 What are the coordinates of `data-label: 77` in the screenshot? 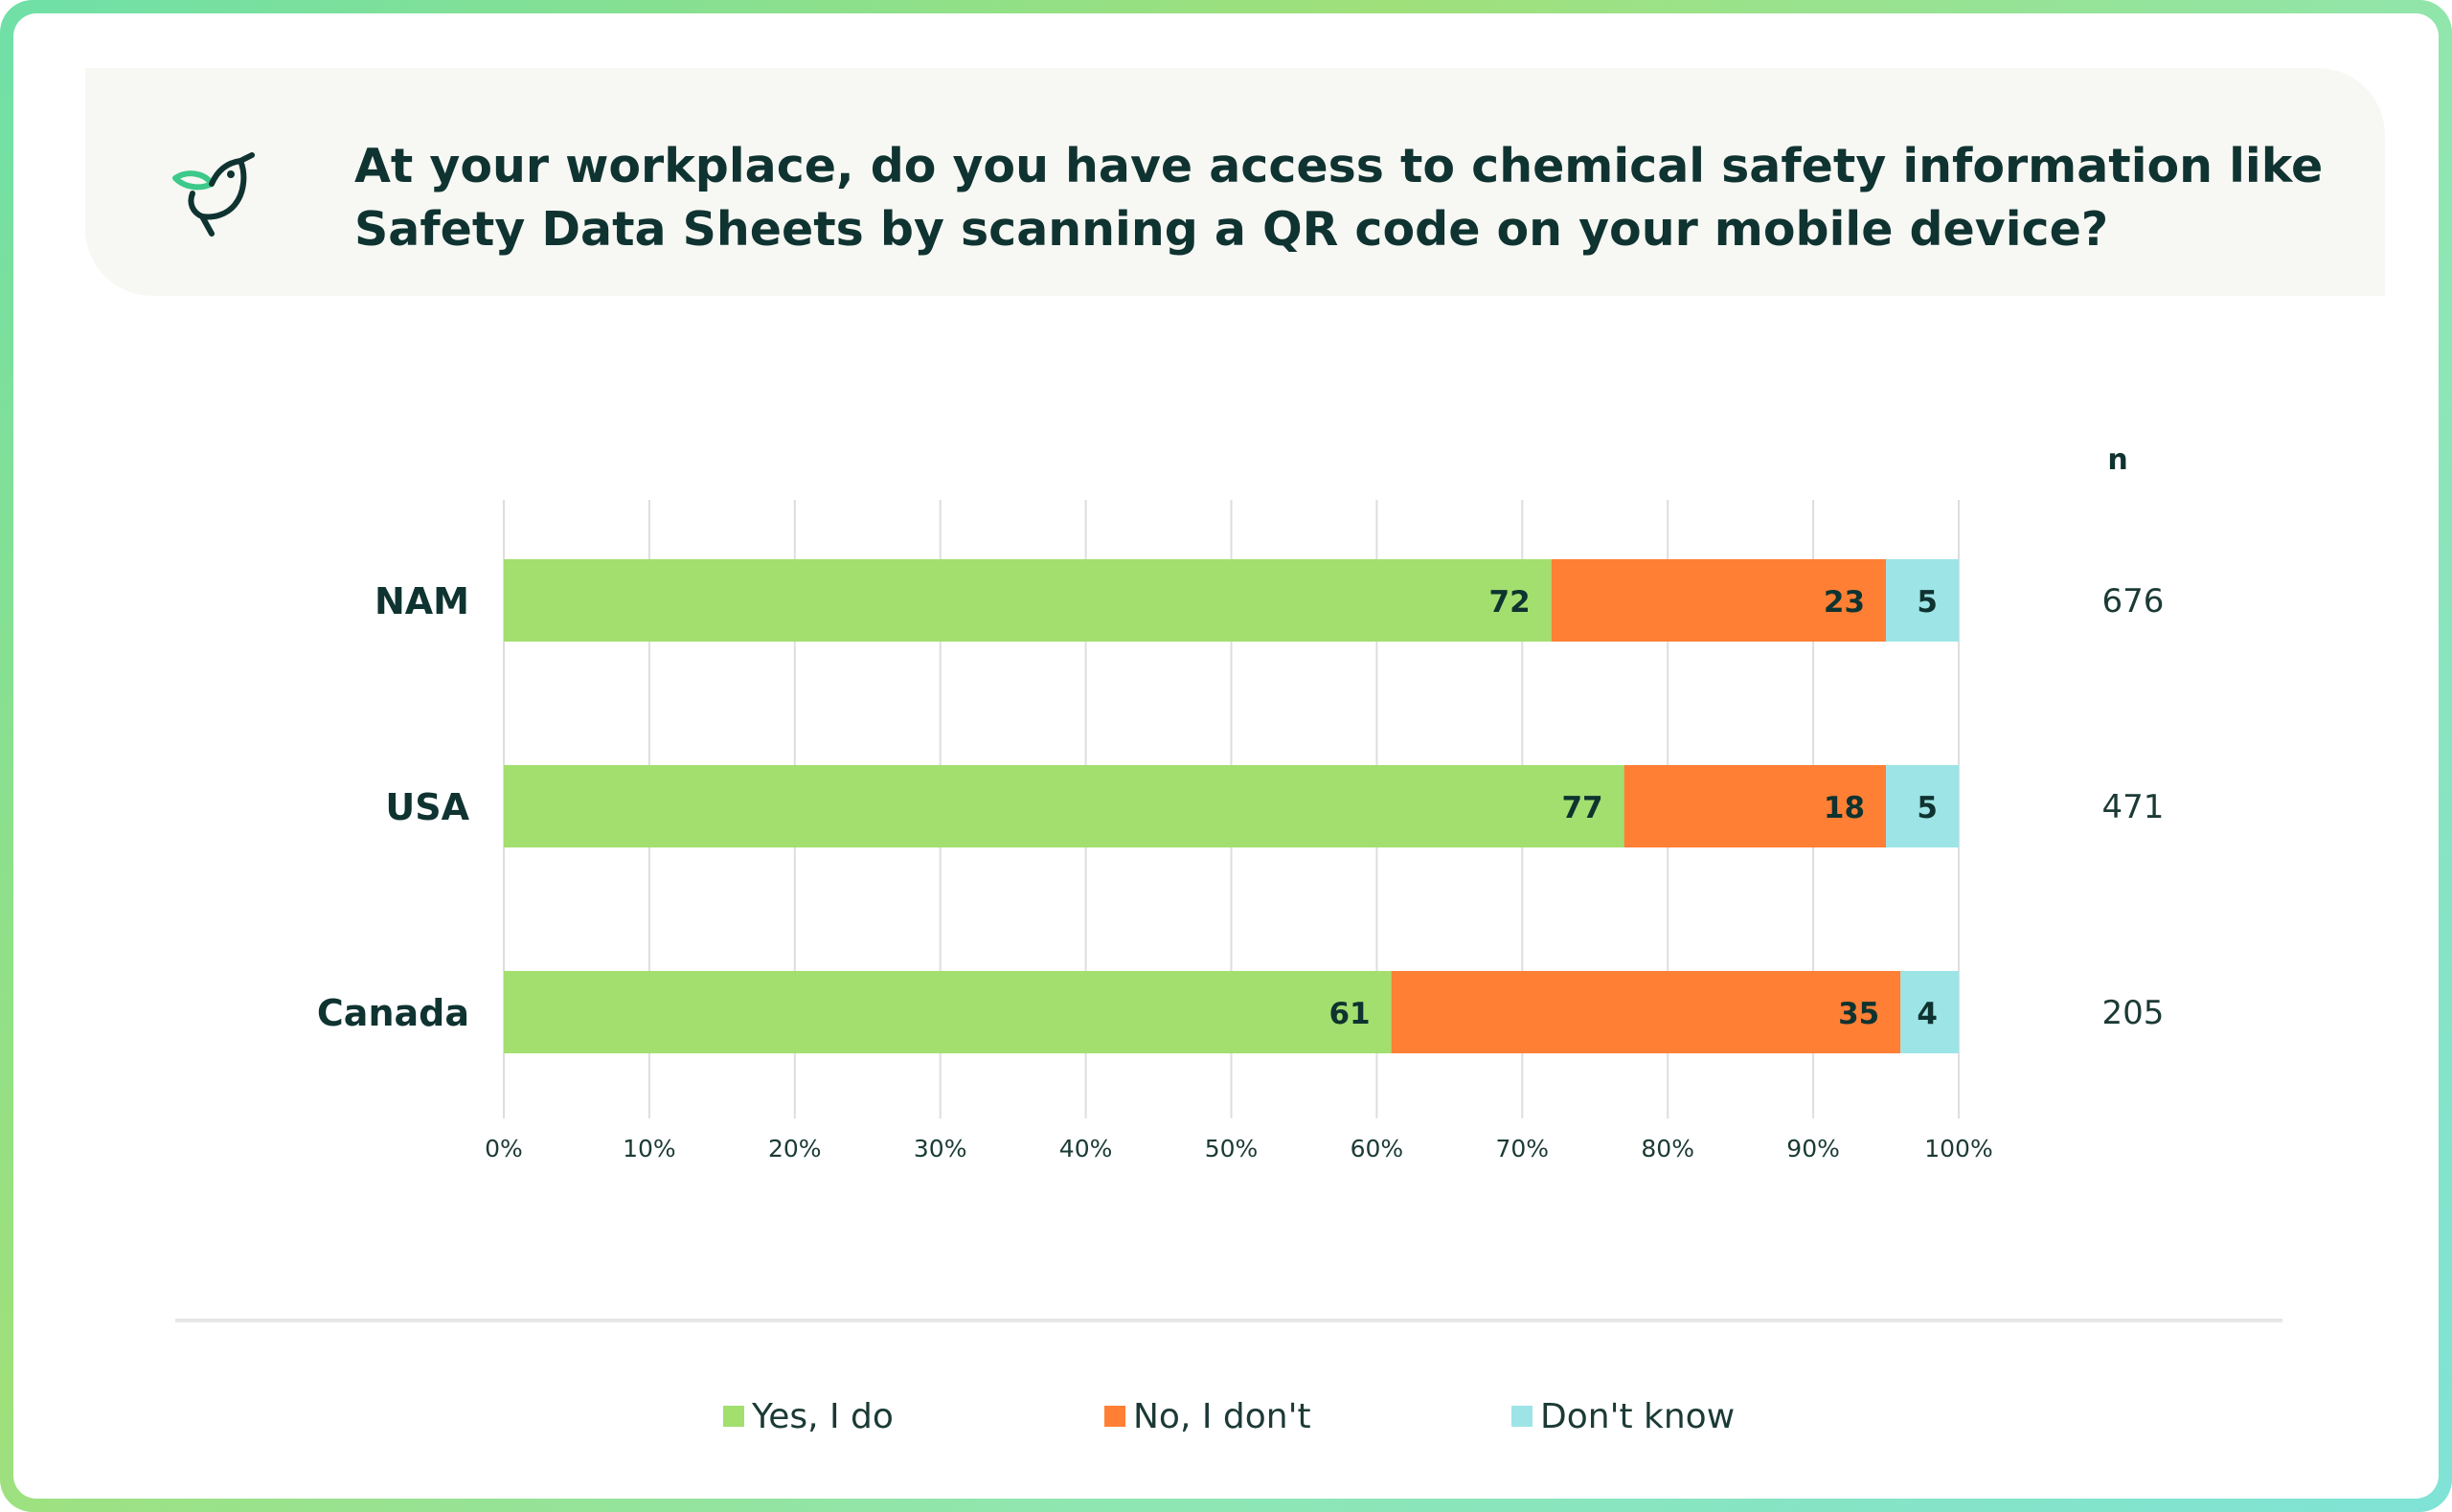 It's located at (1581, 808).